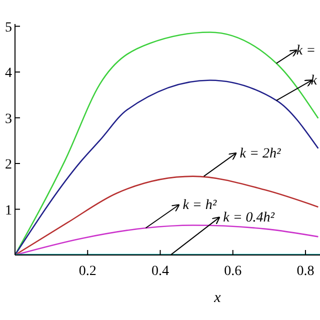 The image size is (320, 320). I want to click on y-tick-label: 1, so click(8, 210).